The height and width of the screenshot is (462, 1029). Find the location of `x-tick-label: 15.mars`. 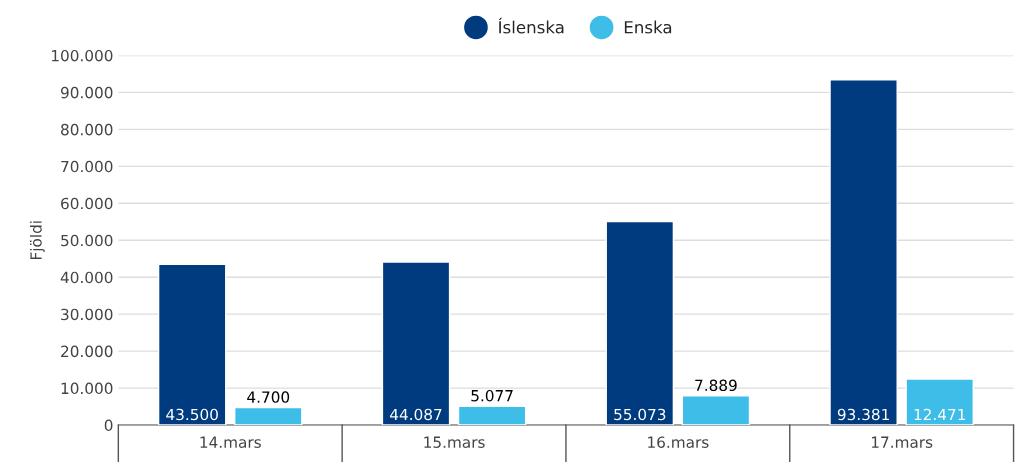

x-tick-label: 15.mars is located at coordinates (454, 442).